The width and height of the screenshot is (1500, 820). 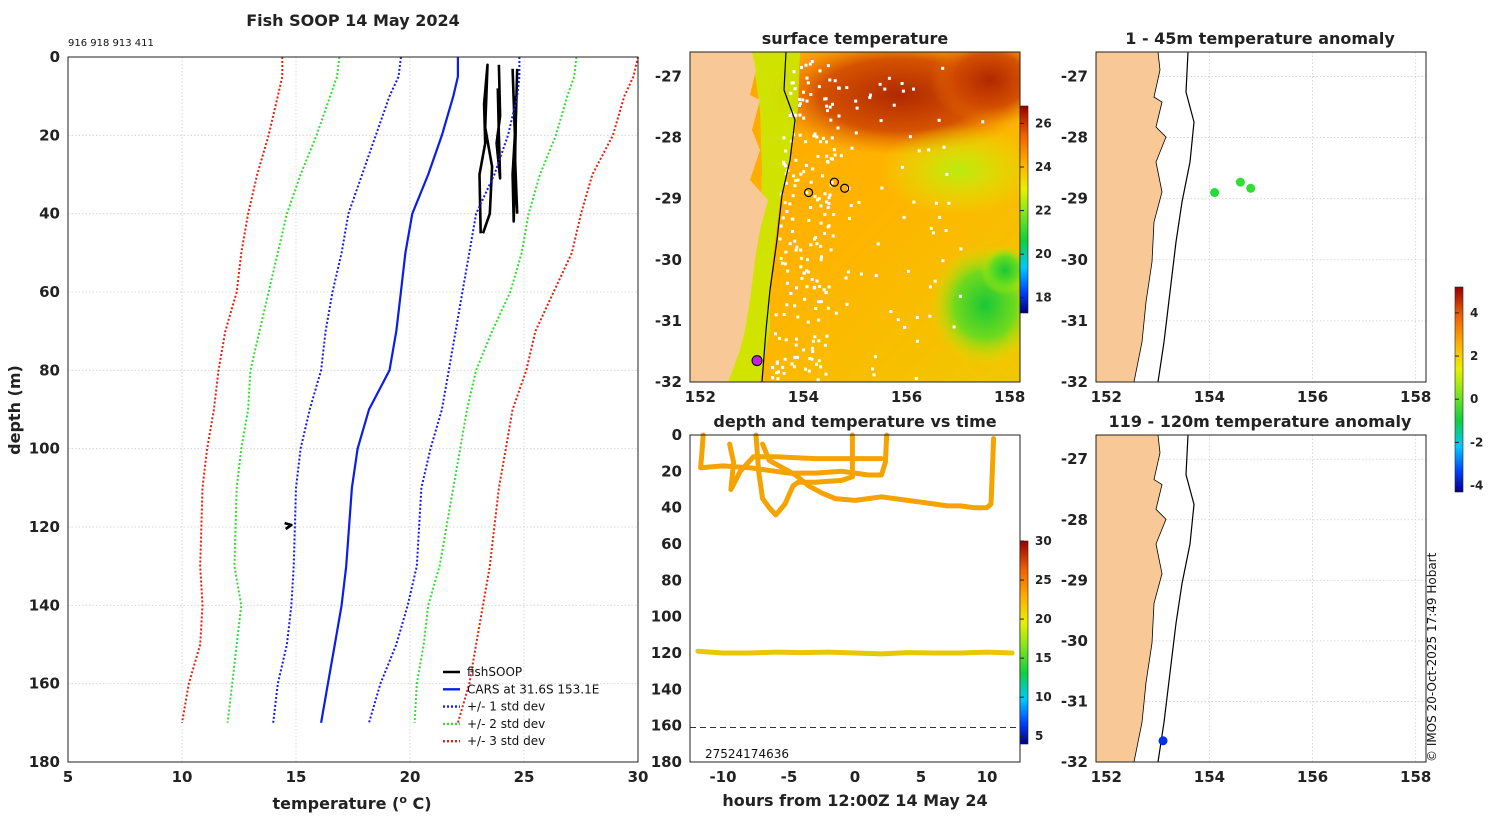 What do you see at coordinates (1024, 642) in the screenshot?
I see `timeseries-colorbar` at bounding box center [1024, 642].